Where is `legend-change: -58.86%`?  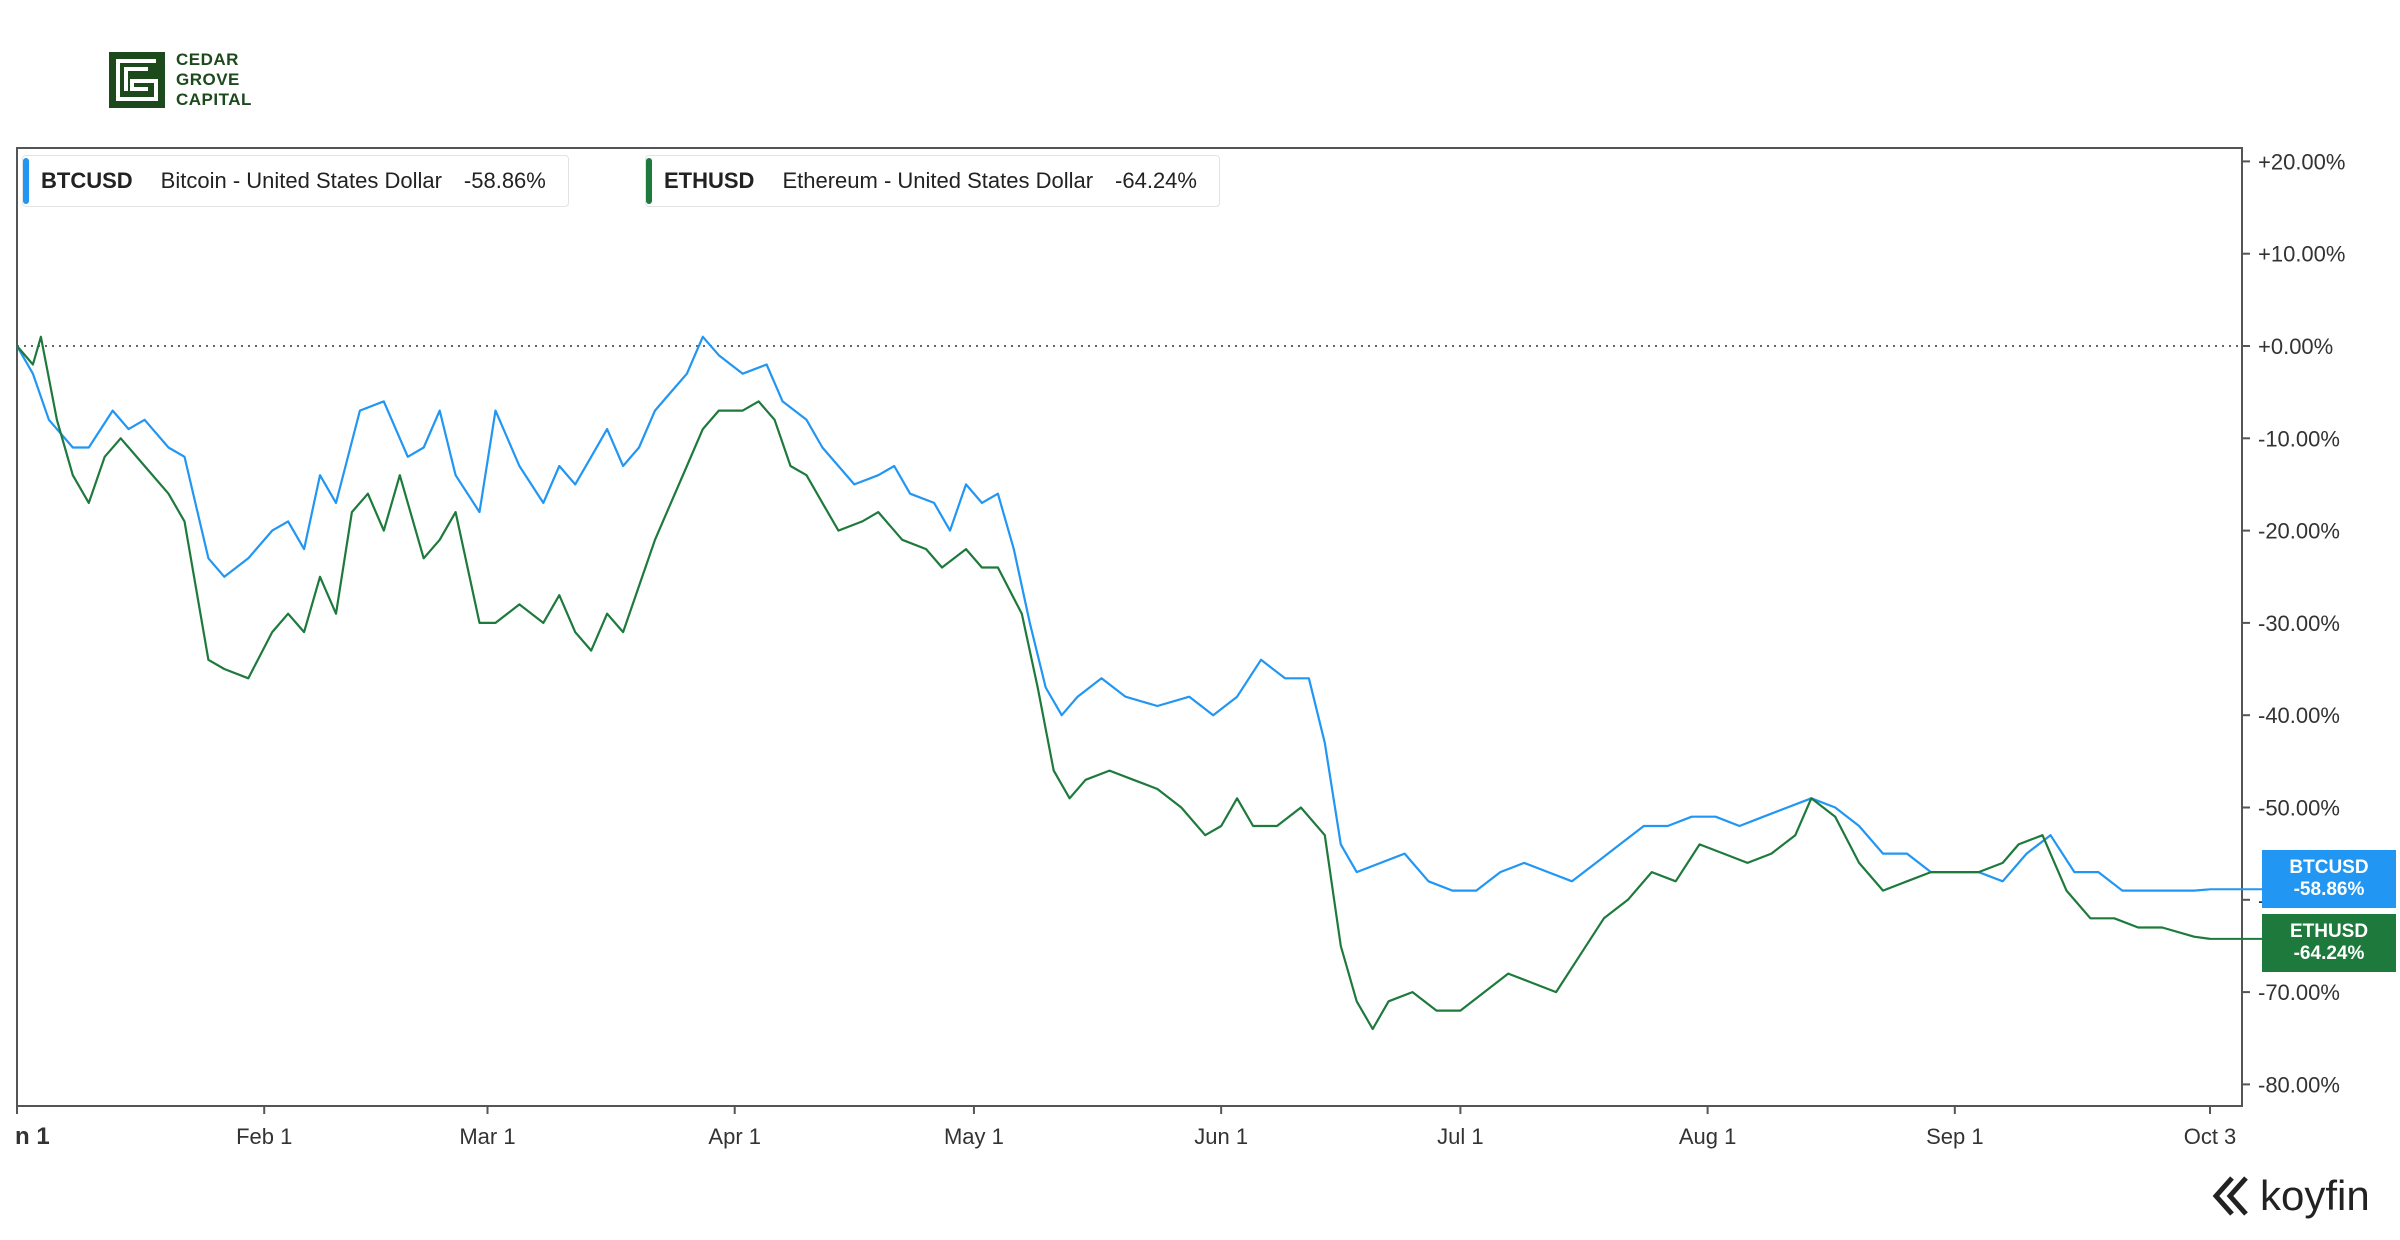
legend-change: -58.86% is located at coordinates (504, 180).